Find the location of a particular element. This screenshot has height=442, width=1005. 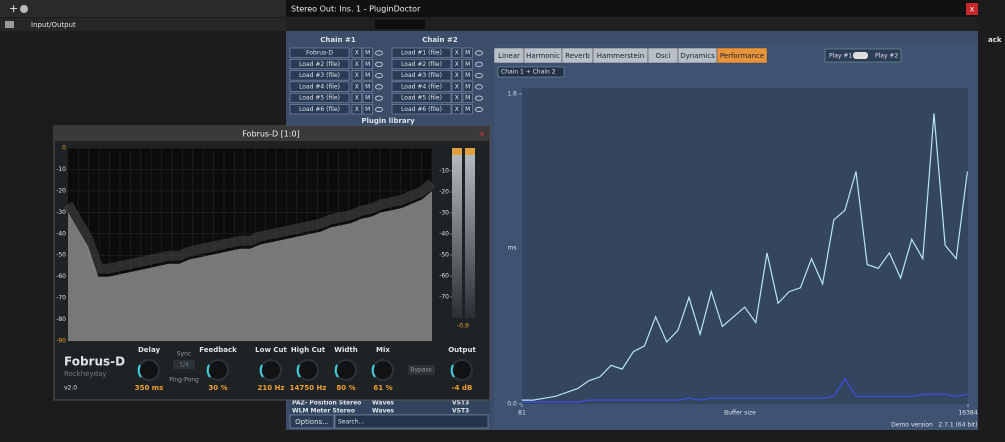

knob-value: 14750 Hz is located at coordinates (308, 388).